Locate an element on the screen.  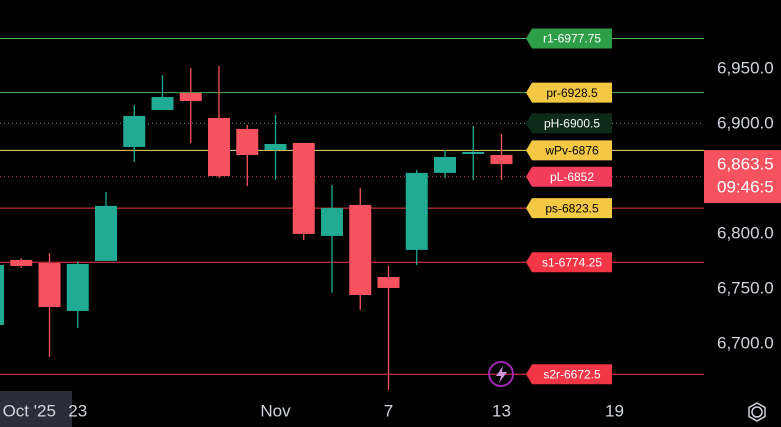
alert-icon is located at coordinates (501, 374).